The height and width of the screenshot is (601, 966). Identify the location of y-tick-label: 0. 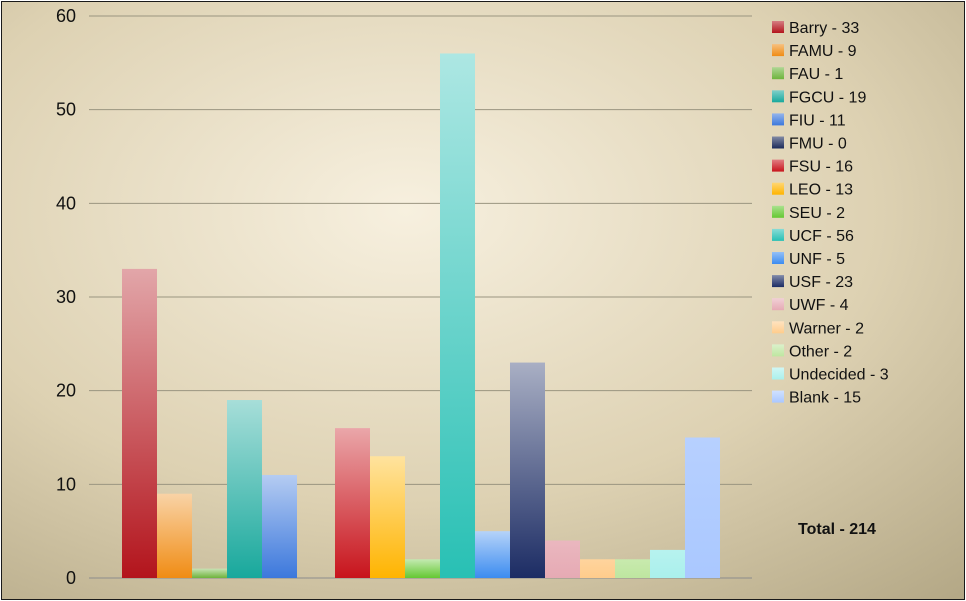
(71, 578).